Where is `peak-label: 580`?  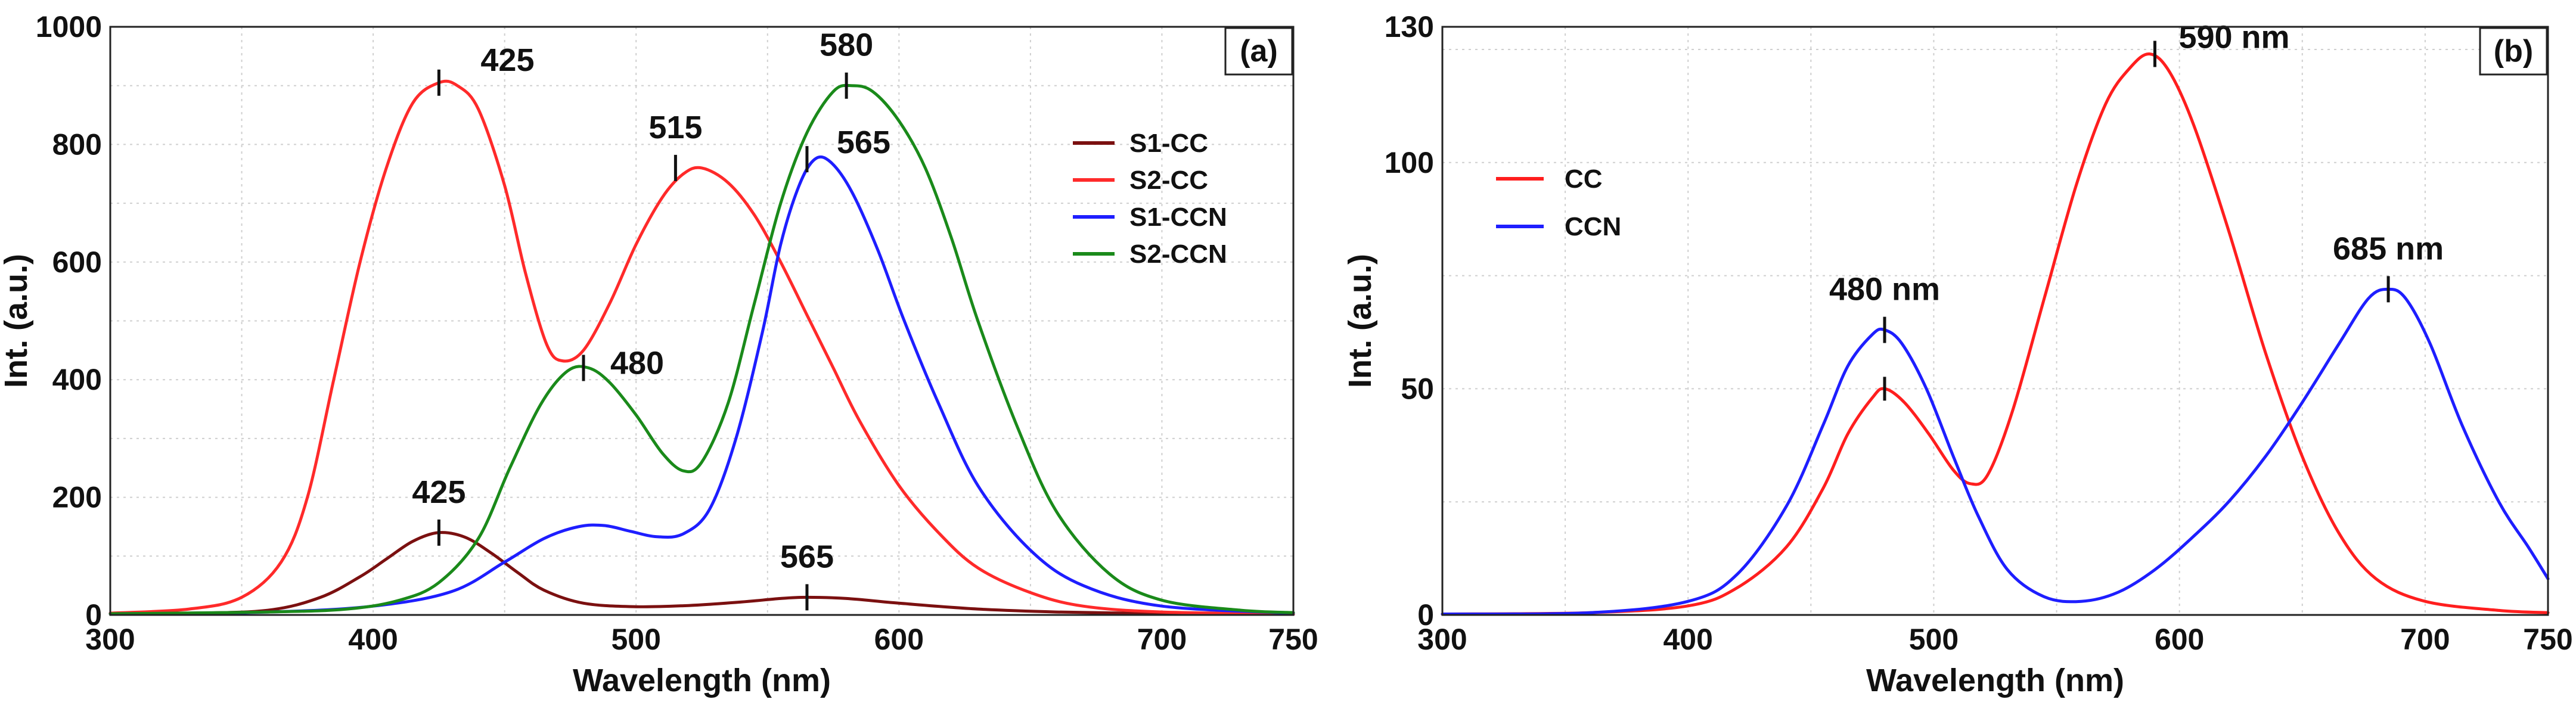 peak-label: 580 is located at coordinates (847, 45).